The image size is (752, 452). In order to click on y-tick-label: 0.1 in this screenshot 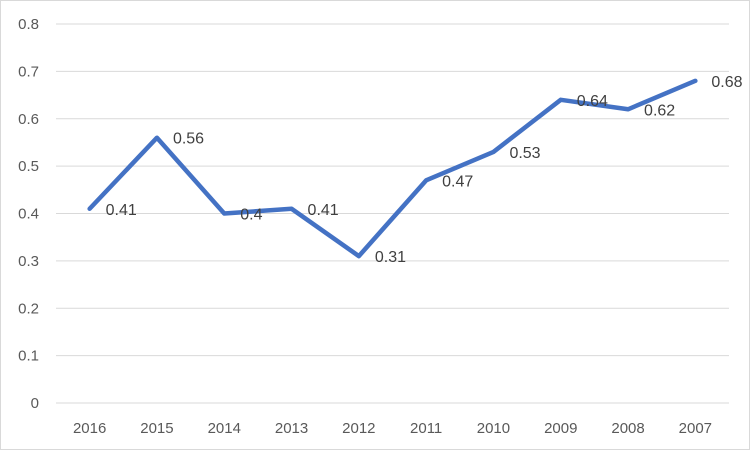, I will do `click(28, 356)`.